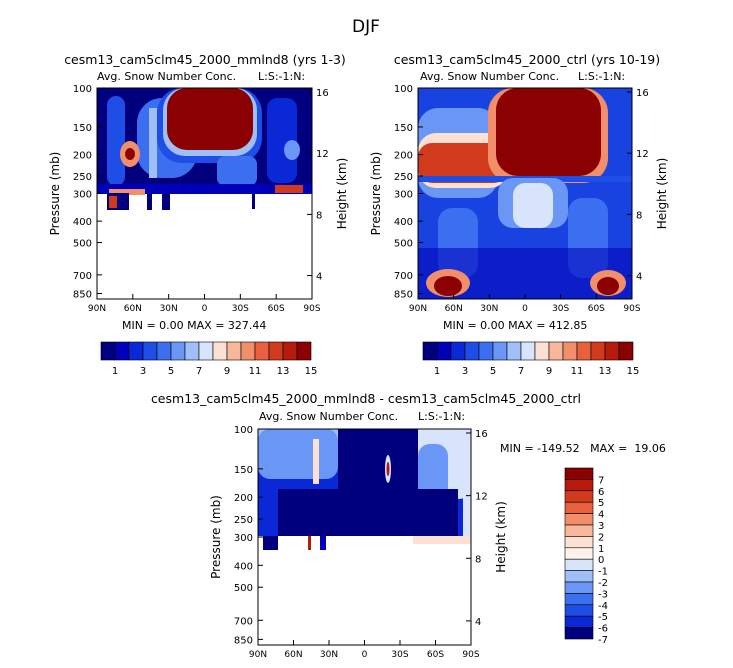  I want to click on panel-1-htick-label: 16, so click(322, 93).